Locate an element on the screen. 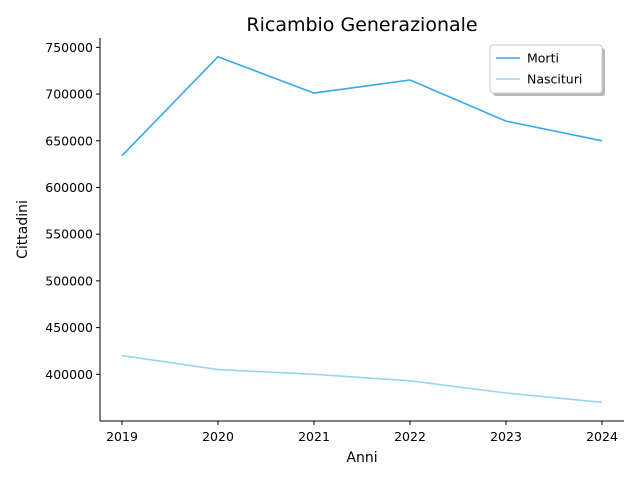 The height and width of the screenshot is (480, 640). legend-box is located at coordinates (546, 69).